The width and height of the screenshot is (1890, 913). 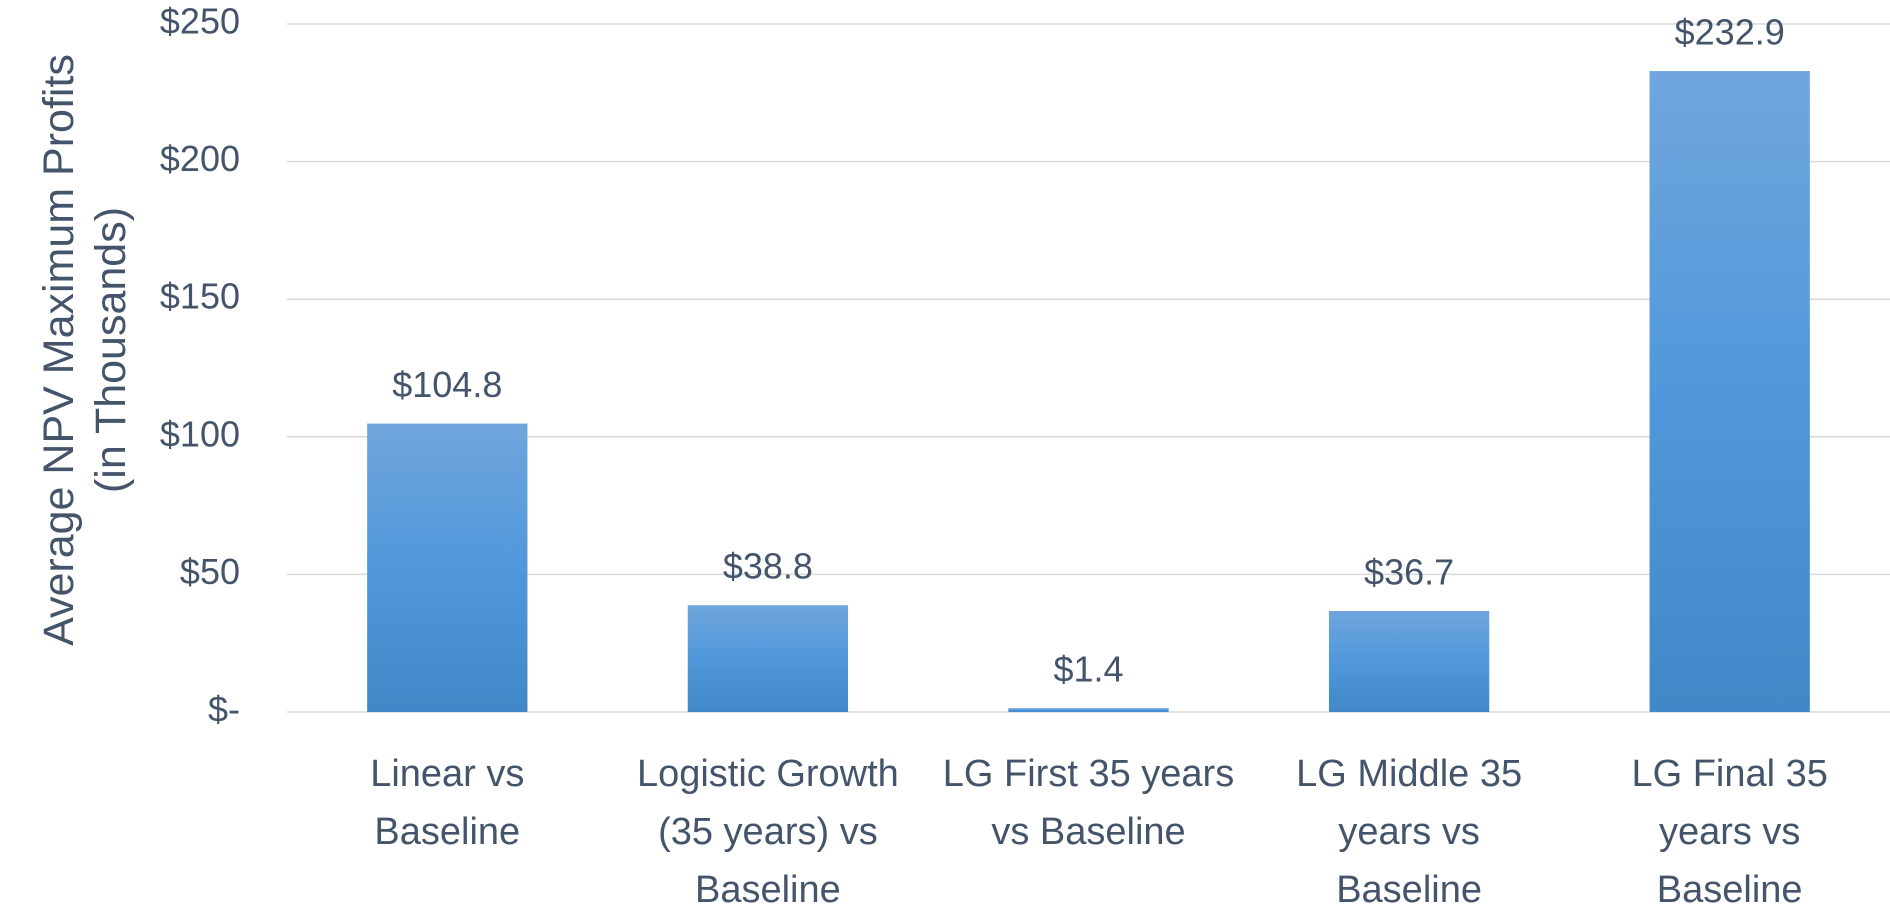 What do you see at coordinates (1729, 832) in the screenshot?
I see `x-tick-label: LG Final 35 years vs Baseline` at bounding box center [1729, 832].